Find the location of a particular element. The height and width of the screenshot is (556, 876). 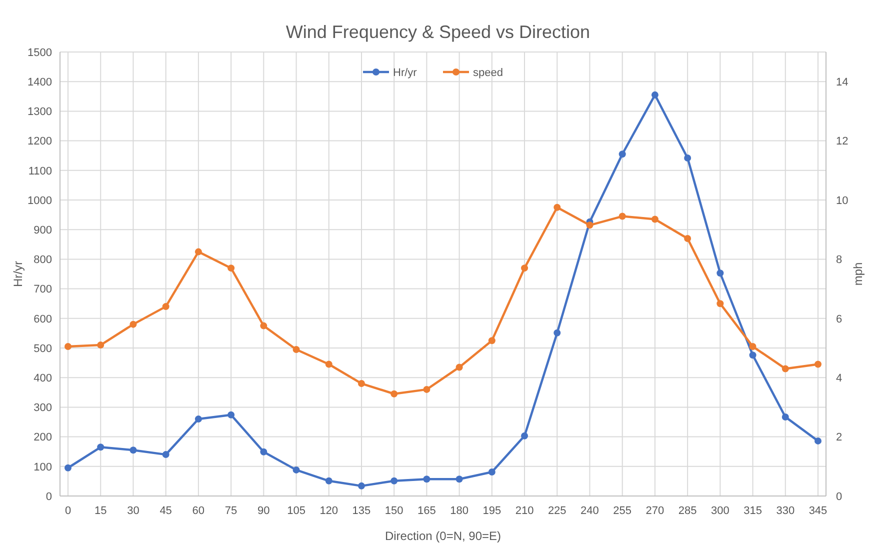

x-tick-label: 225 is located at coordinates (557, 511).